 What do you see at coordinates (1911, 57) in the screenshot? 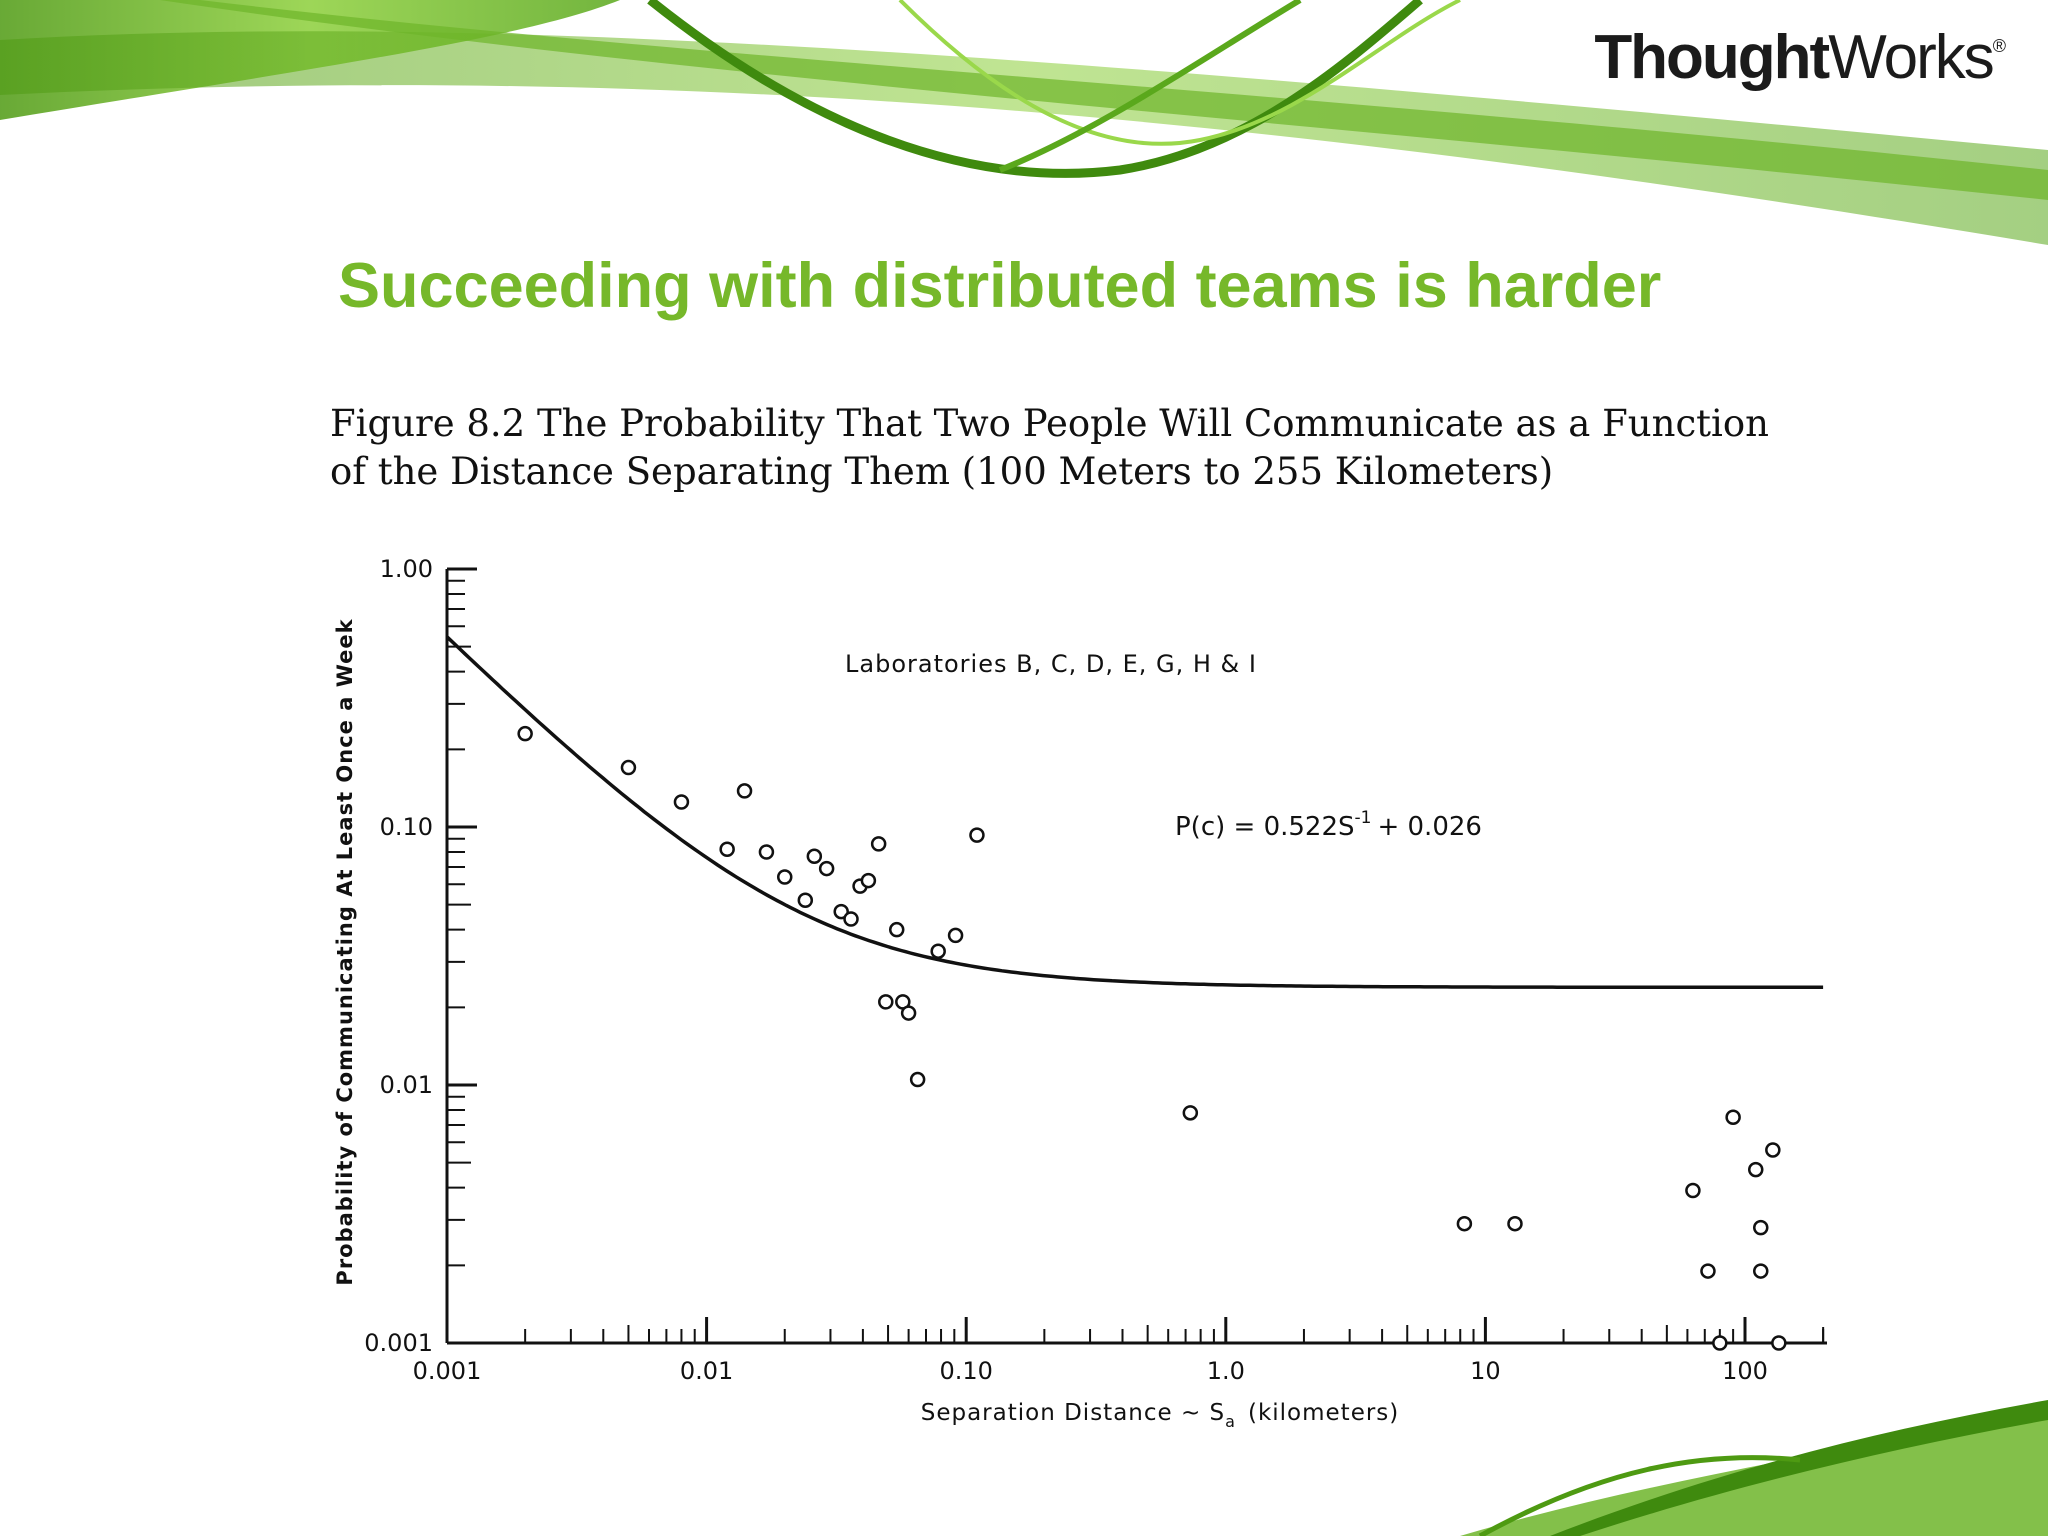
I see `logo-light-text: Works` at bounding box center [1911, 57].